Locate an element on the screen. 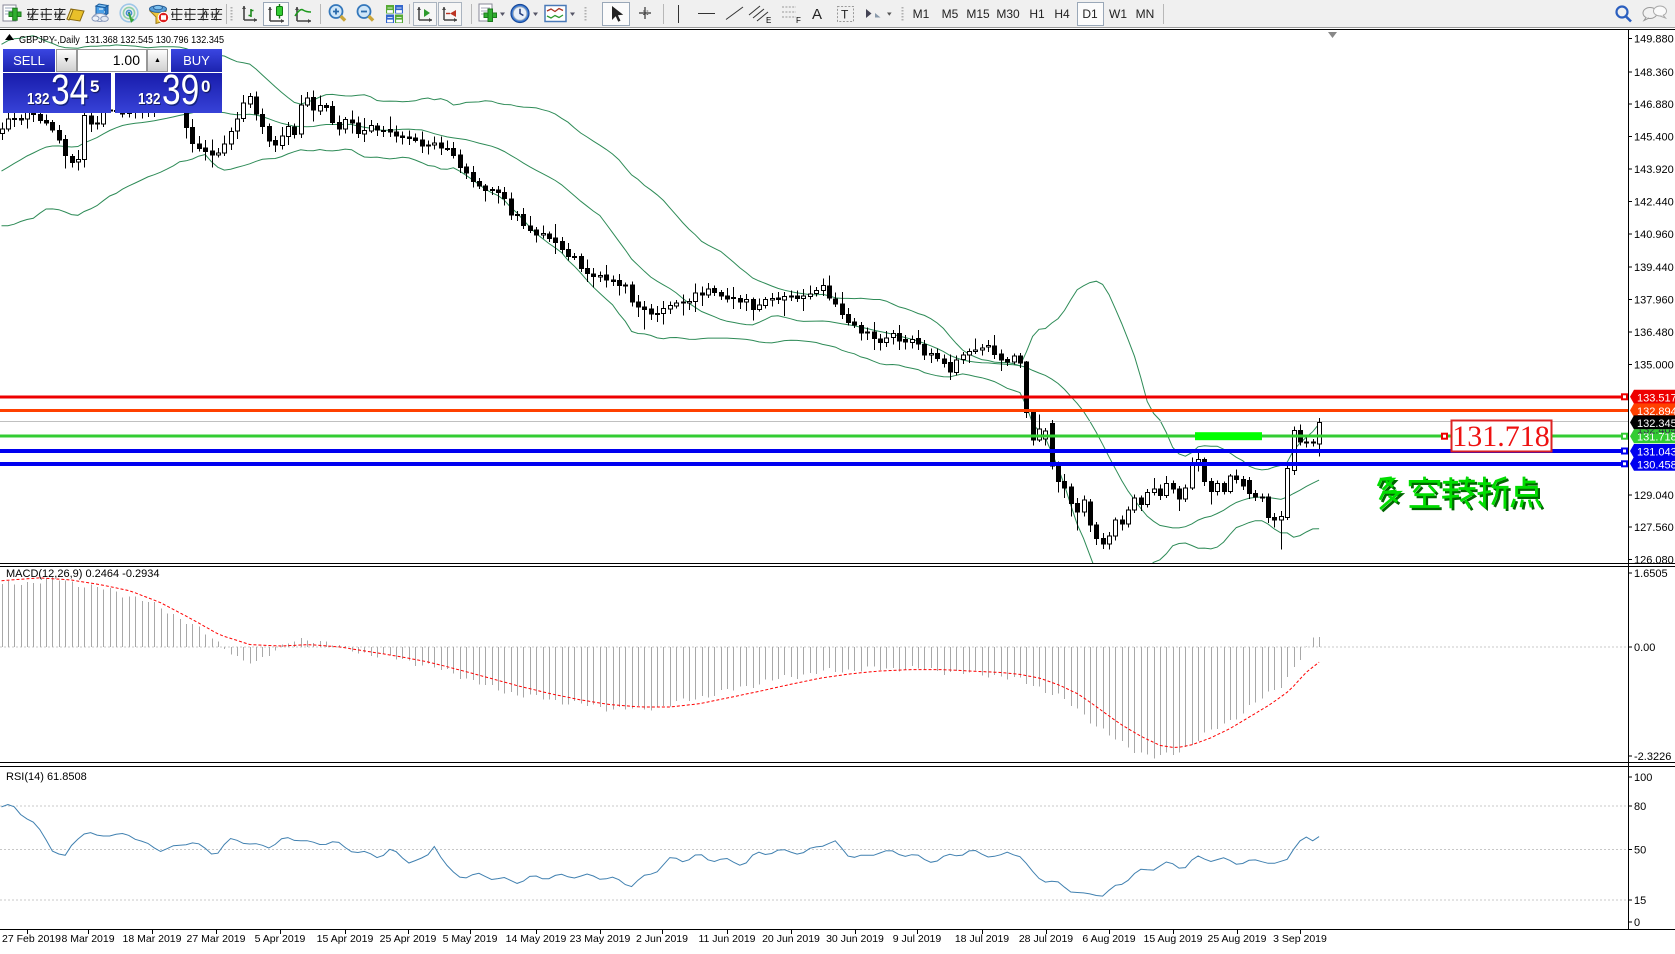  svg-text: 5 Apr 2019 is located at coordinates (280, 939).